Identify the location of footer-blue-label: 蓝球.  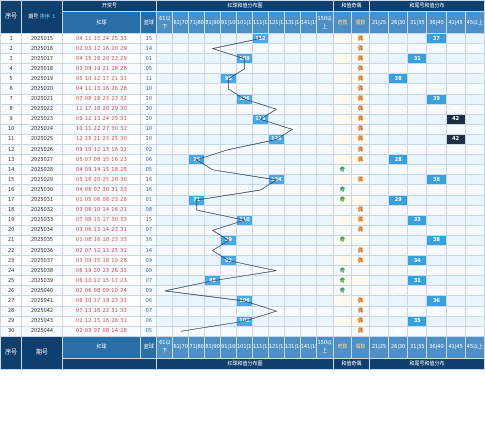
(149, 347).